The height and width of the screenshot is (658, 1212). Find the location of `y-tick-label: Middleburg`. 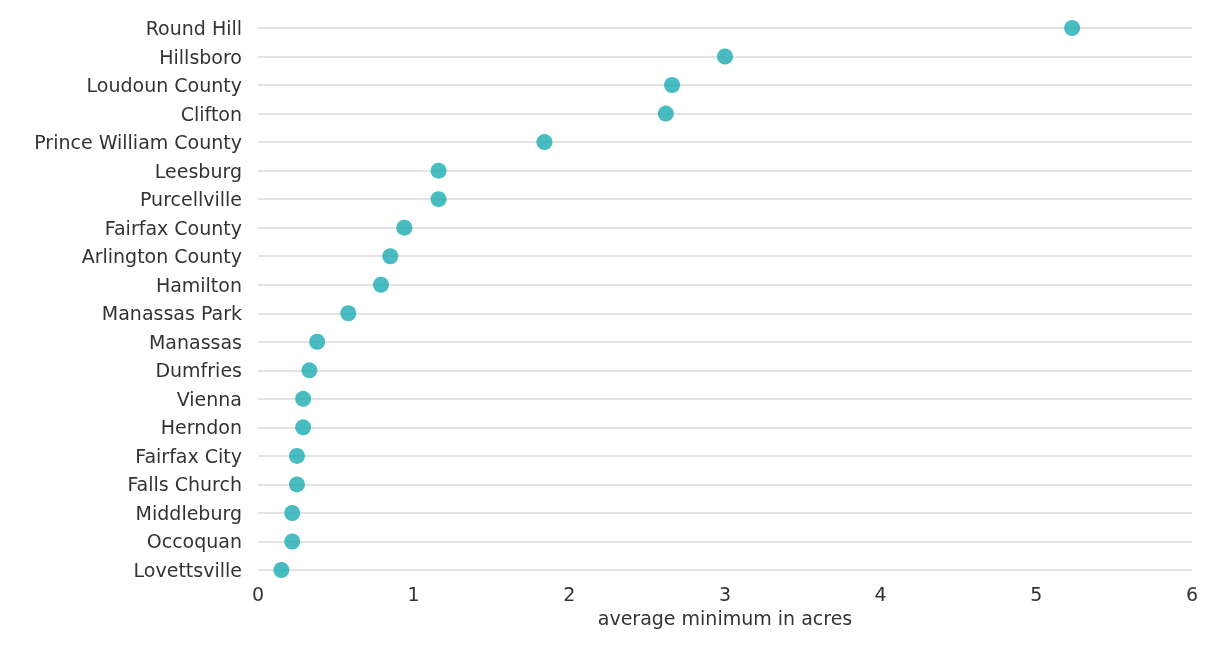

y-tick-label: Middleburg is located at coordinates (188, 512).